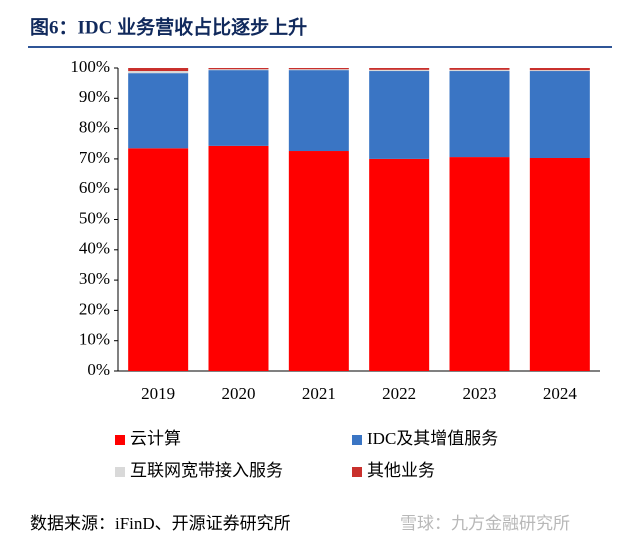 The width and height of the screenshot is (625, 545). What do you see at coordinates (560, 393) in the screenshot?
I see `x-tick-label: 2024` at bounding box center [560, 393].